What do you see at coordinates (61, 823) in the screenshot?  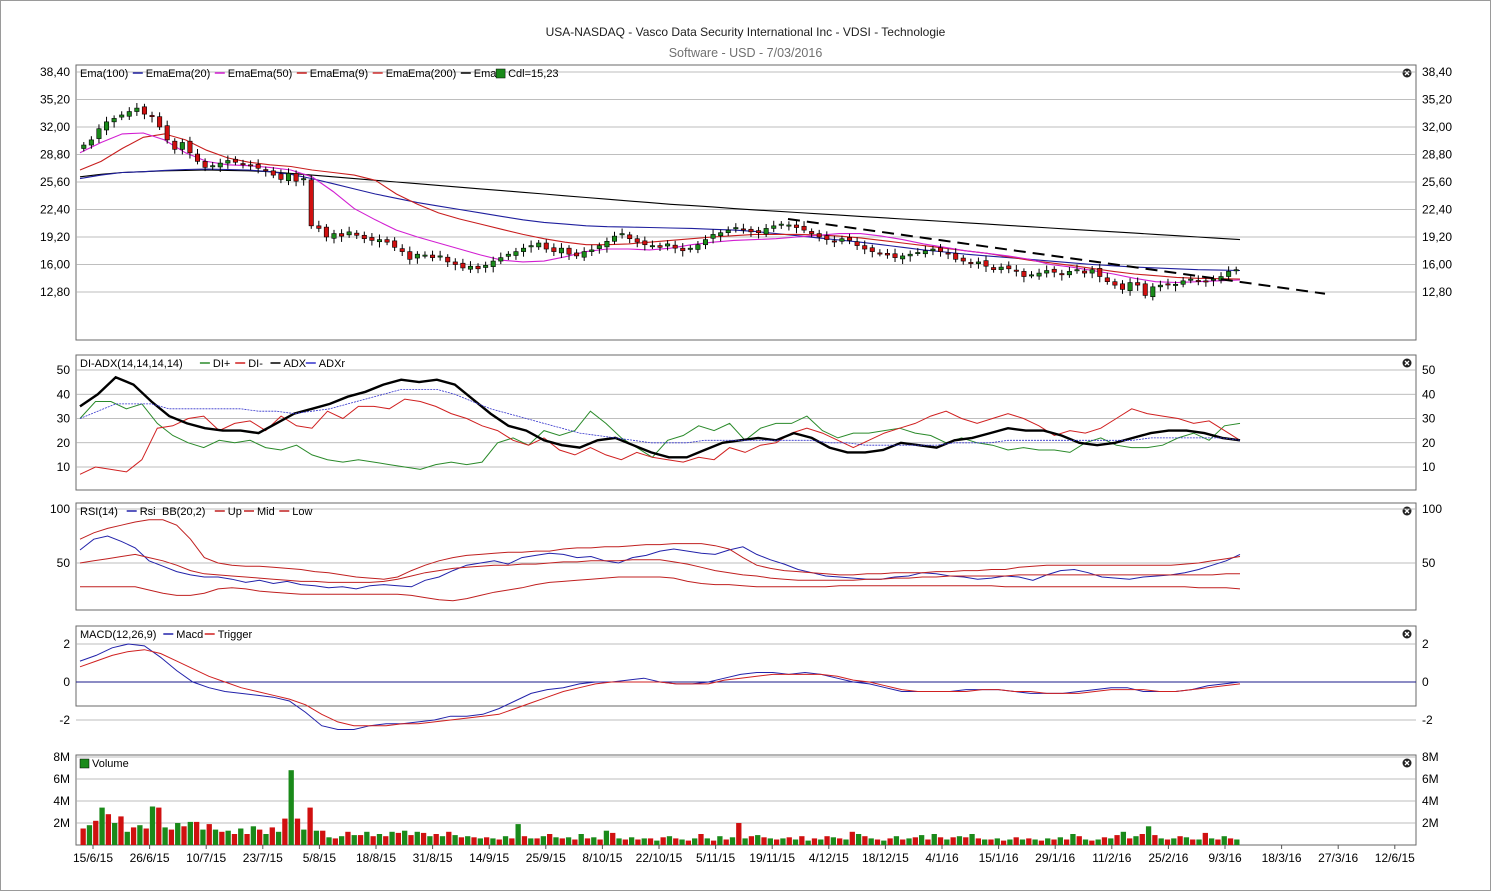 I see `volume-ytick-left: 2M` at bounding box center [61, 823].